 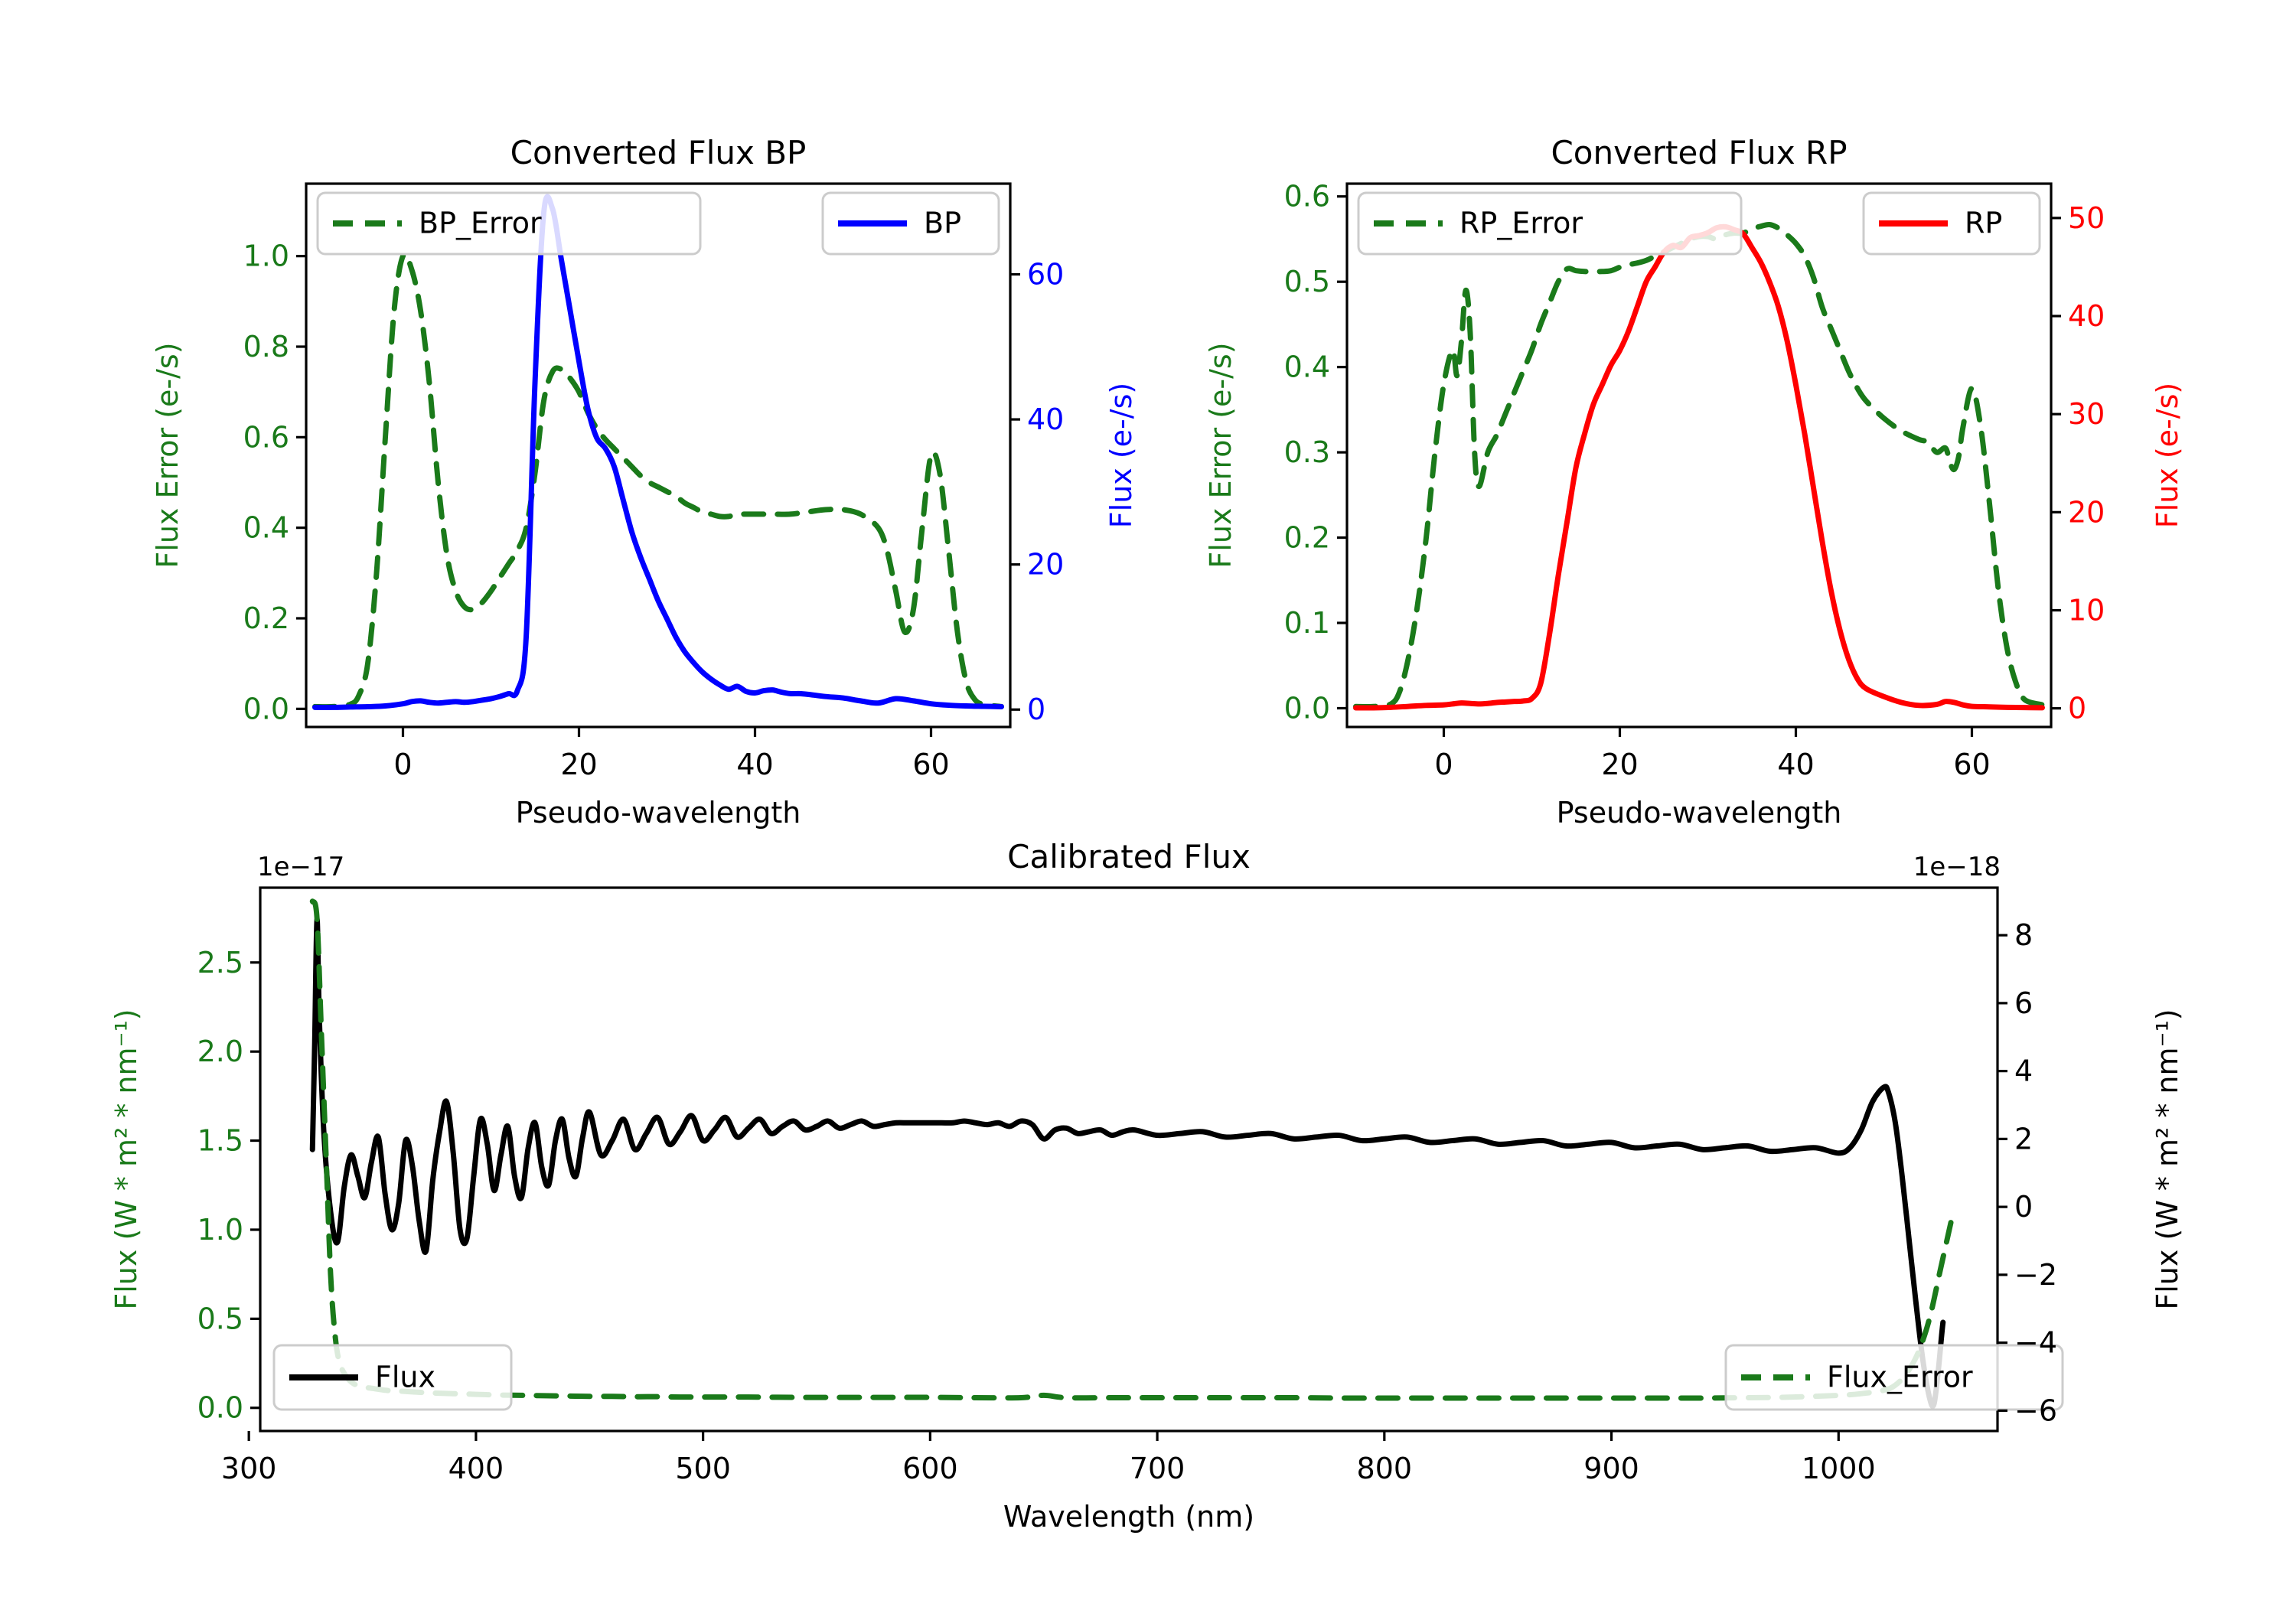 I want to click on y-axis-label-left: Flux (W * m² * nm⁻¹), so click(x=126, y=1159).